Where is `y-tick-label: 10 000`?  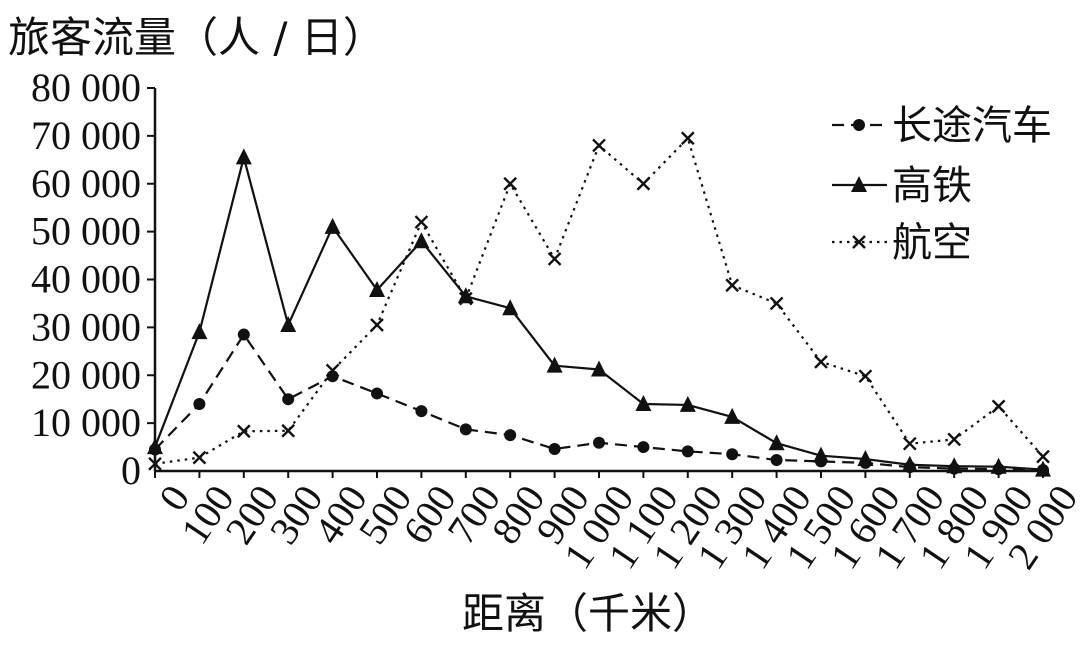 y-tick-label: 10 000 is located at coordinates (86, 422).